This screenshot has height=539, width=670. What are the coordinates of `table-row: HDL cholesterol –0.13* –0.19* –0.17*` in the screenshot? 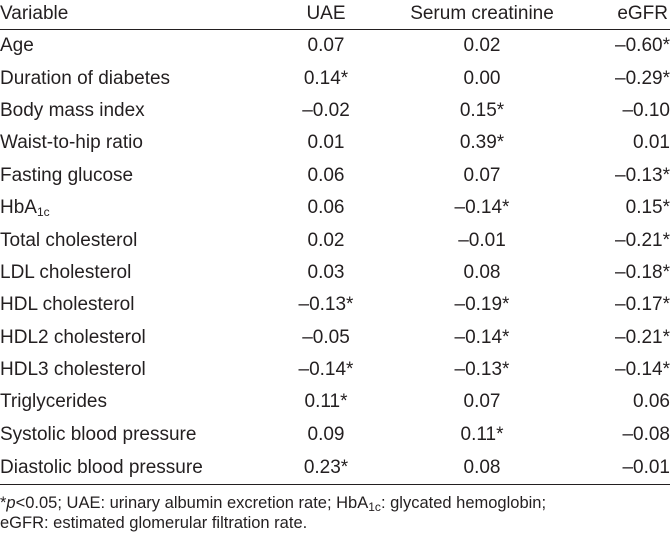 It's located at (335, 305).